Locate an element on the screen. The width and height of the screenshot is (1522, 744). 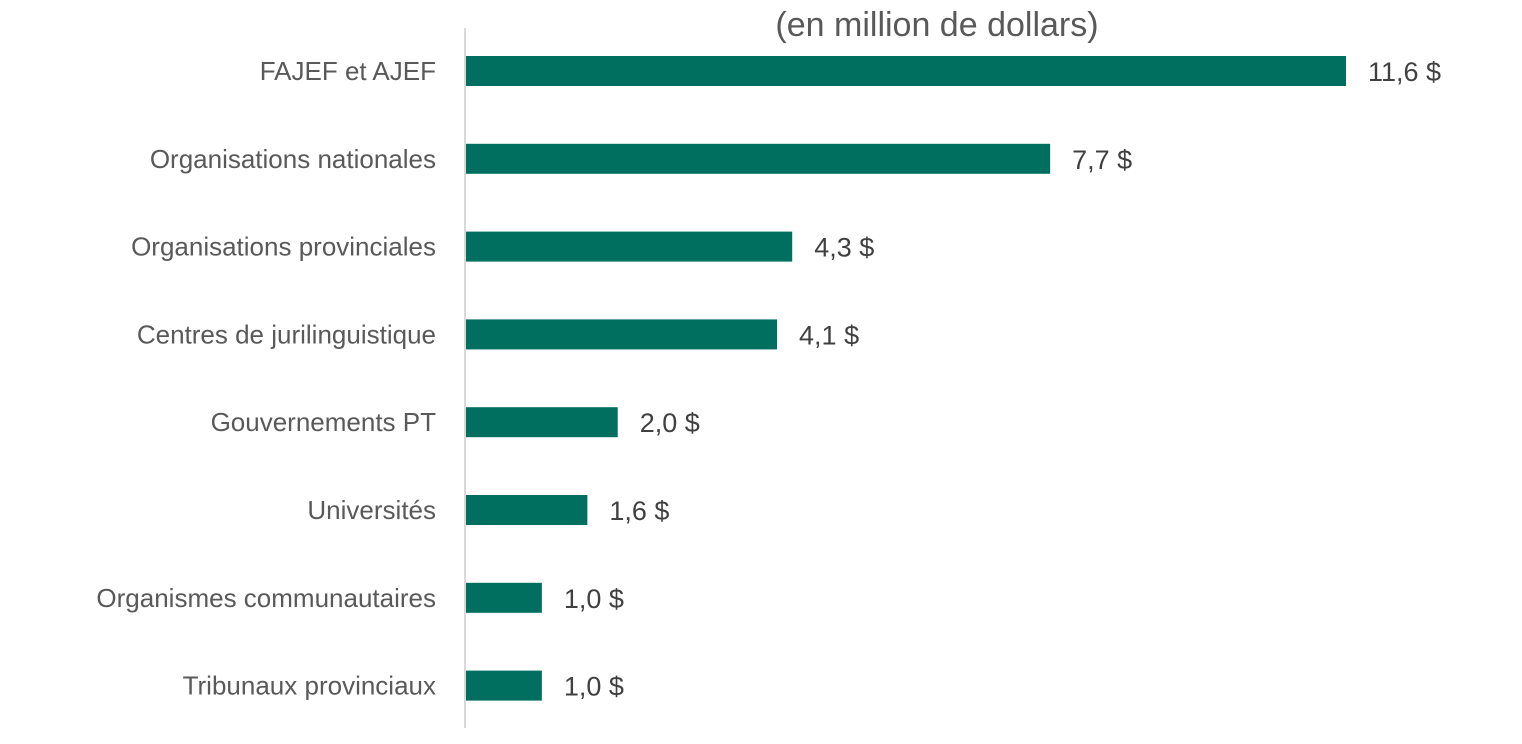
category-label: Organisations provinciales is located at coordinates (283, 247).